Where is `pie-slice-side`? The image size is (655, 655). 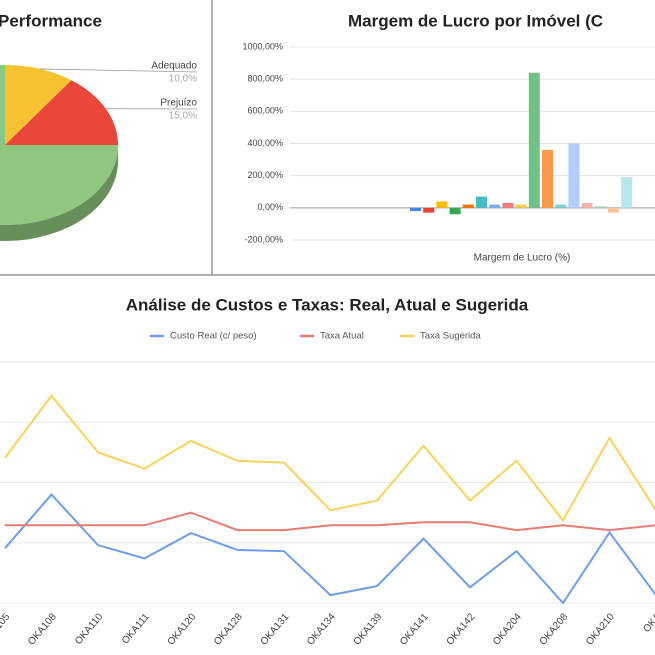
pie-slice-side is located at coordinates (59, 193).